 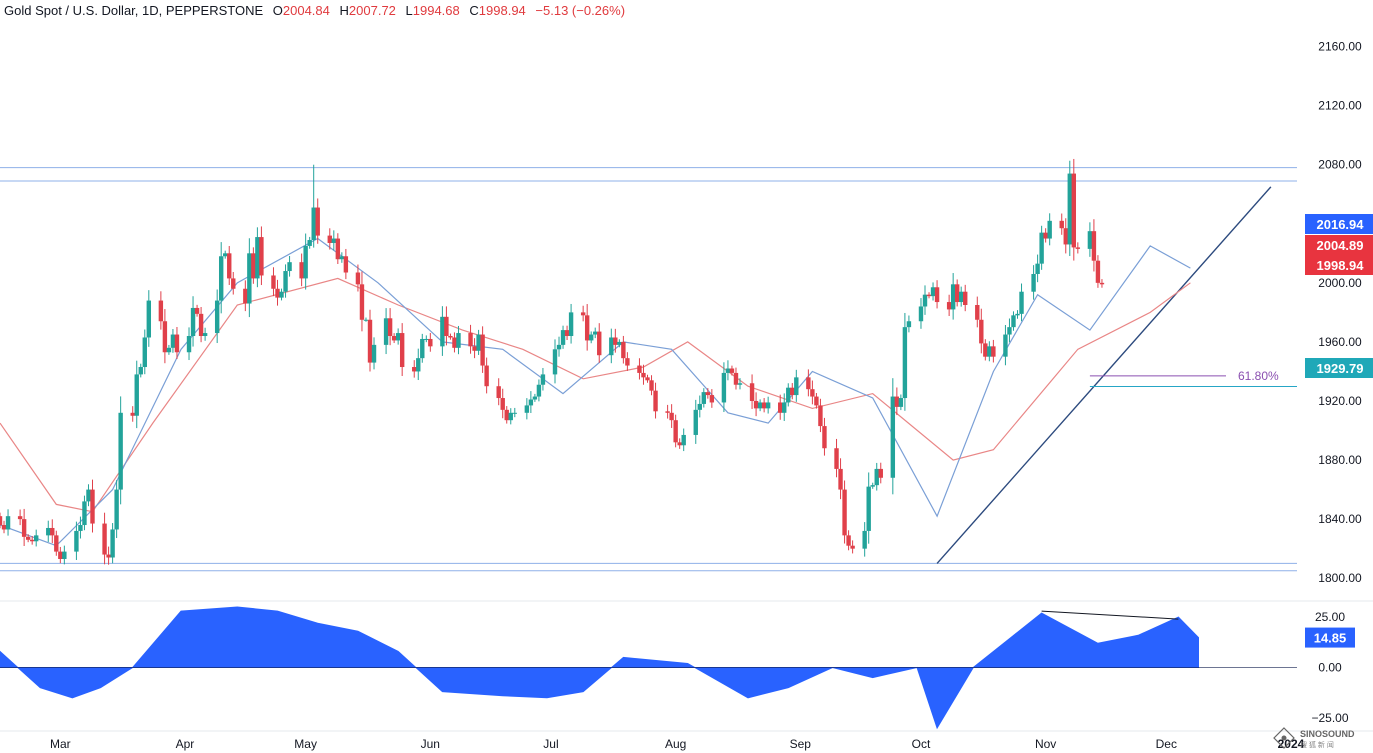 I want to click on price-axis-tick-label: 1800.00, so click(x=1340, y=578).